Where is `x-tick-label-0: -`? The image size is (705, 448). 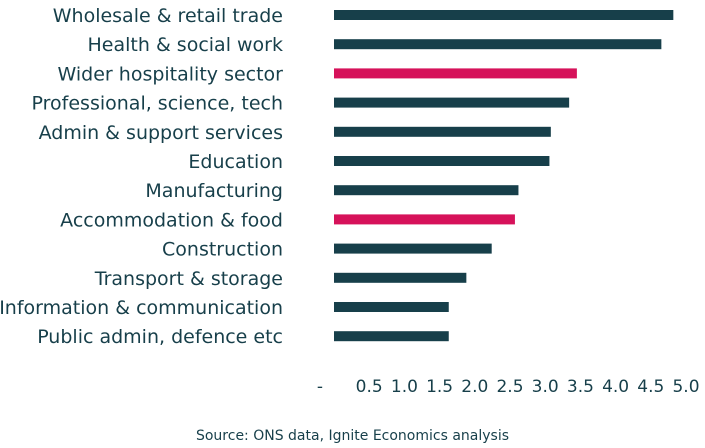
x-tick-label-0: - is located at coordinates (320, 387).